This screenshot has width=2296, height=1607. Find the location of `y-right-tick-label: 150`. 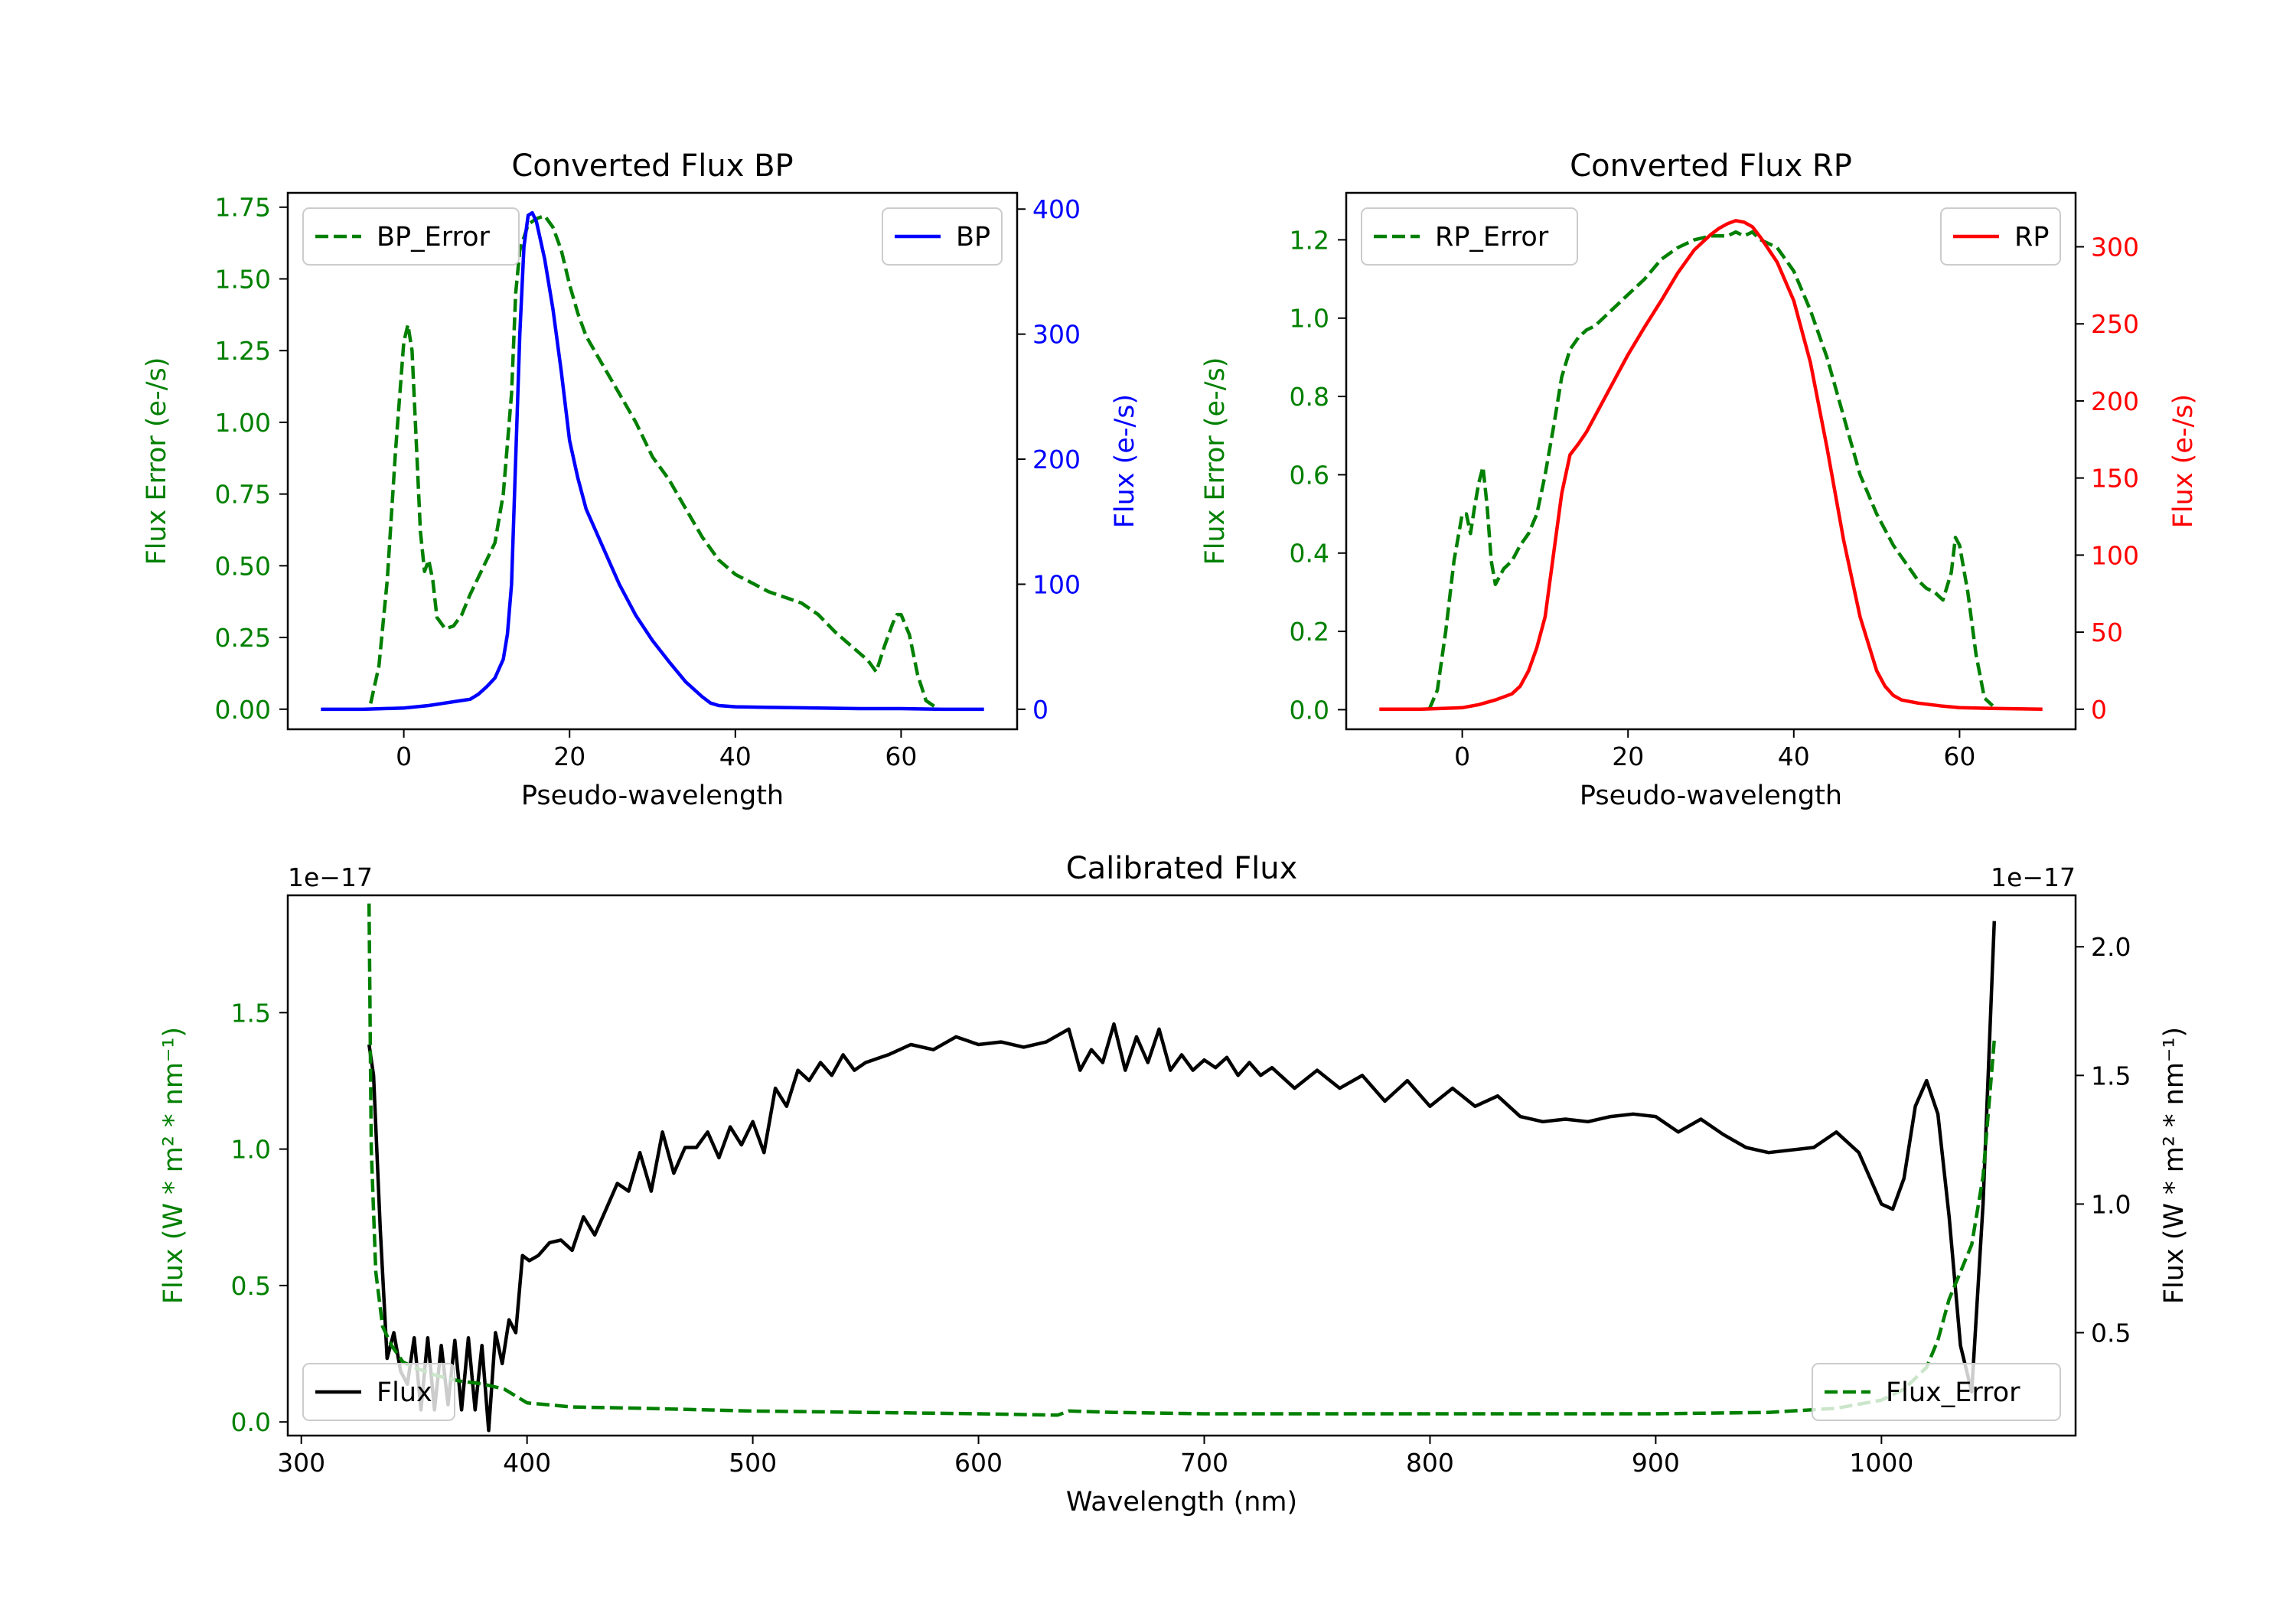

y-right-tick-label: 150 is located at coordinates (2115, 479).